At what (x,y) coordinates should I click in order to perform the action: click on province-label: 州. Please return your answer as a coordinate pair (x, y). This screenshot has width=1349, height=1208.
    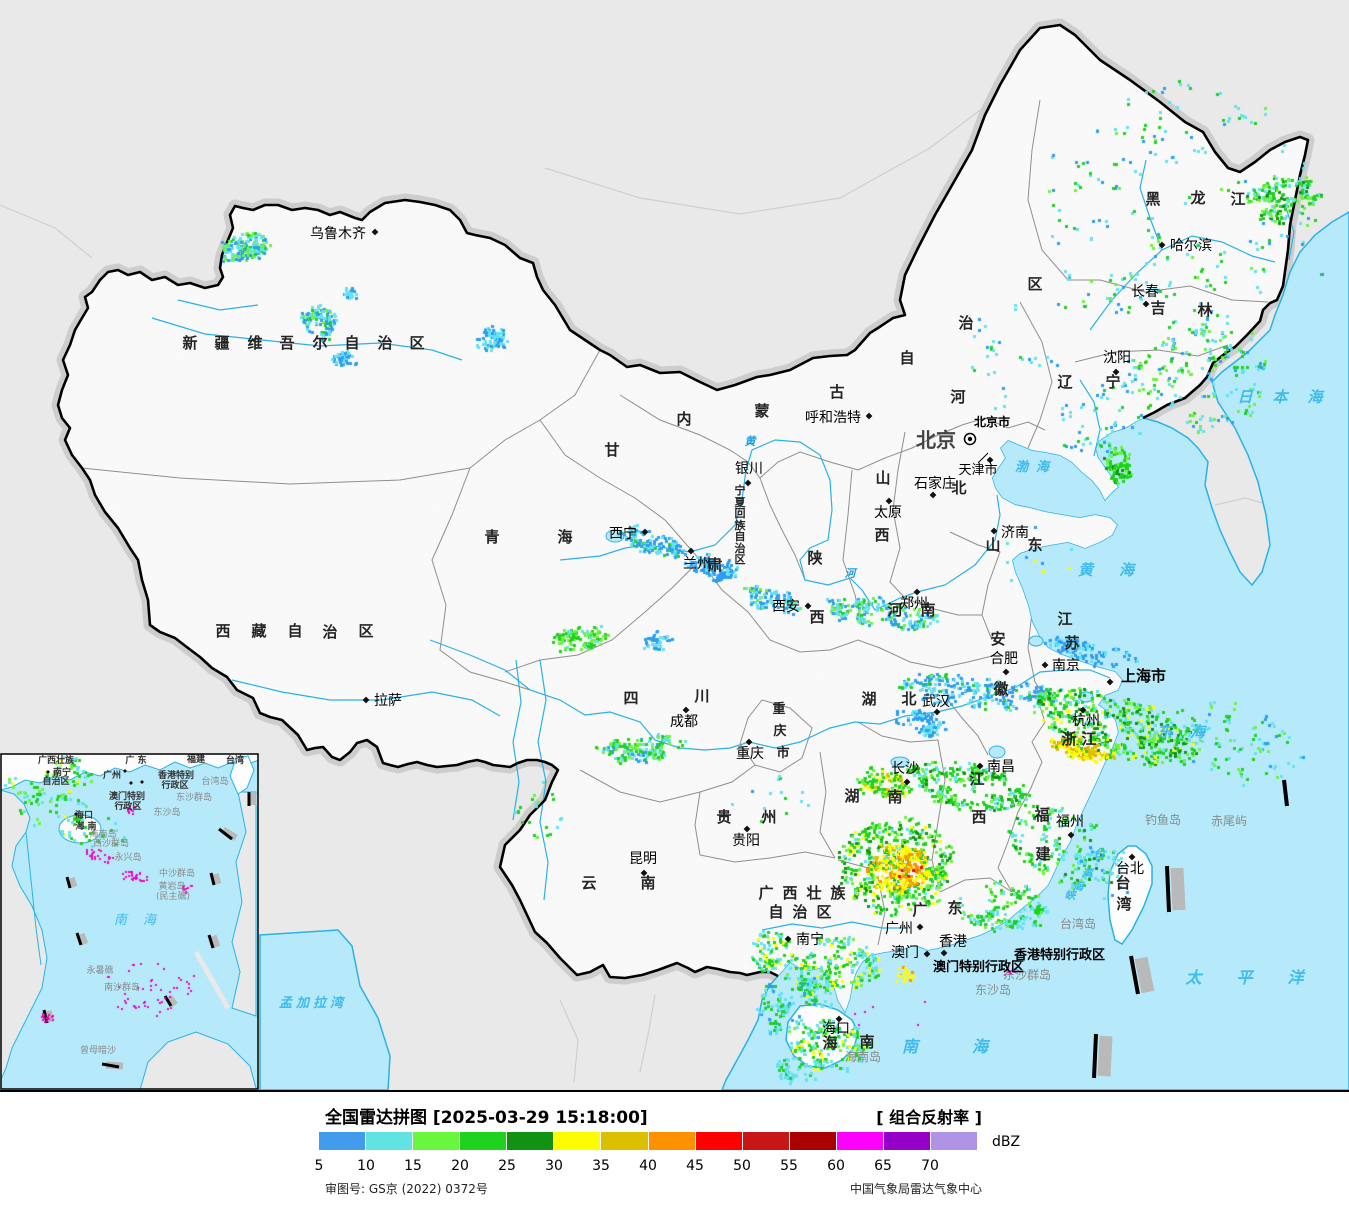
    Looking at the image, I should click on (768, 817).